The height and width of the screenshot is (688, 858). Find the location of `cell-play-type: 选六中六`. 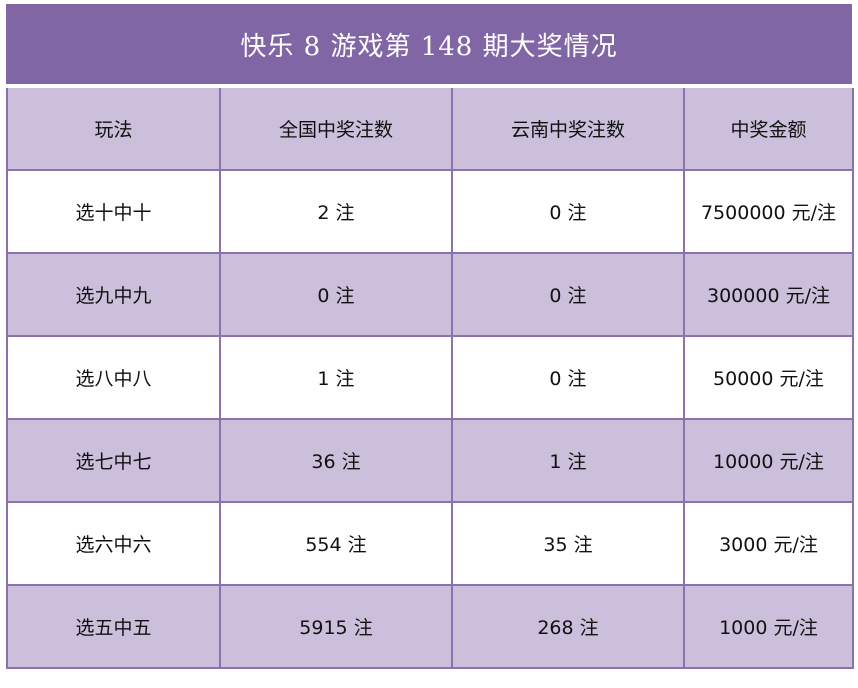

cell-play-type: 选六中六 is located at coordinates (113, 543).